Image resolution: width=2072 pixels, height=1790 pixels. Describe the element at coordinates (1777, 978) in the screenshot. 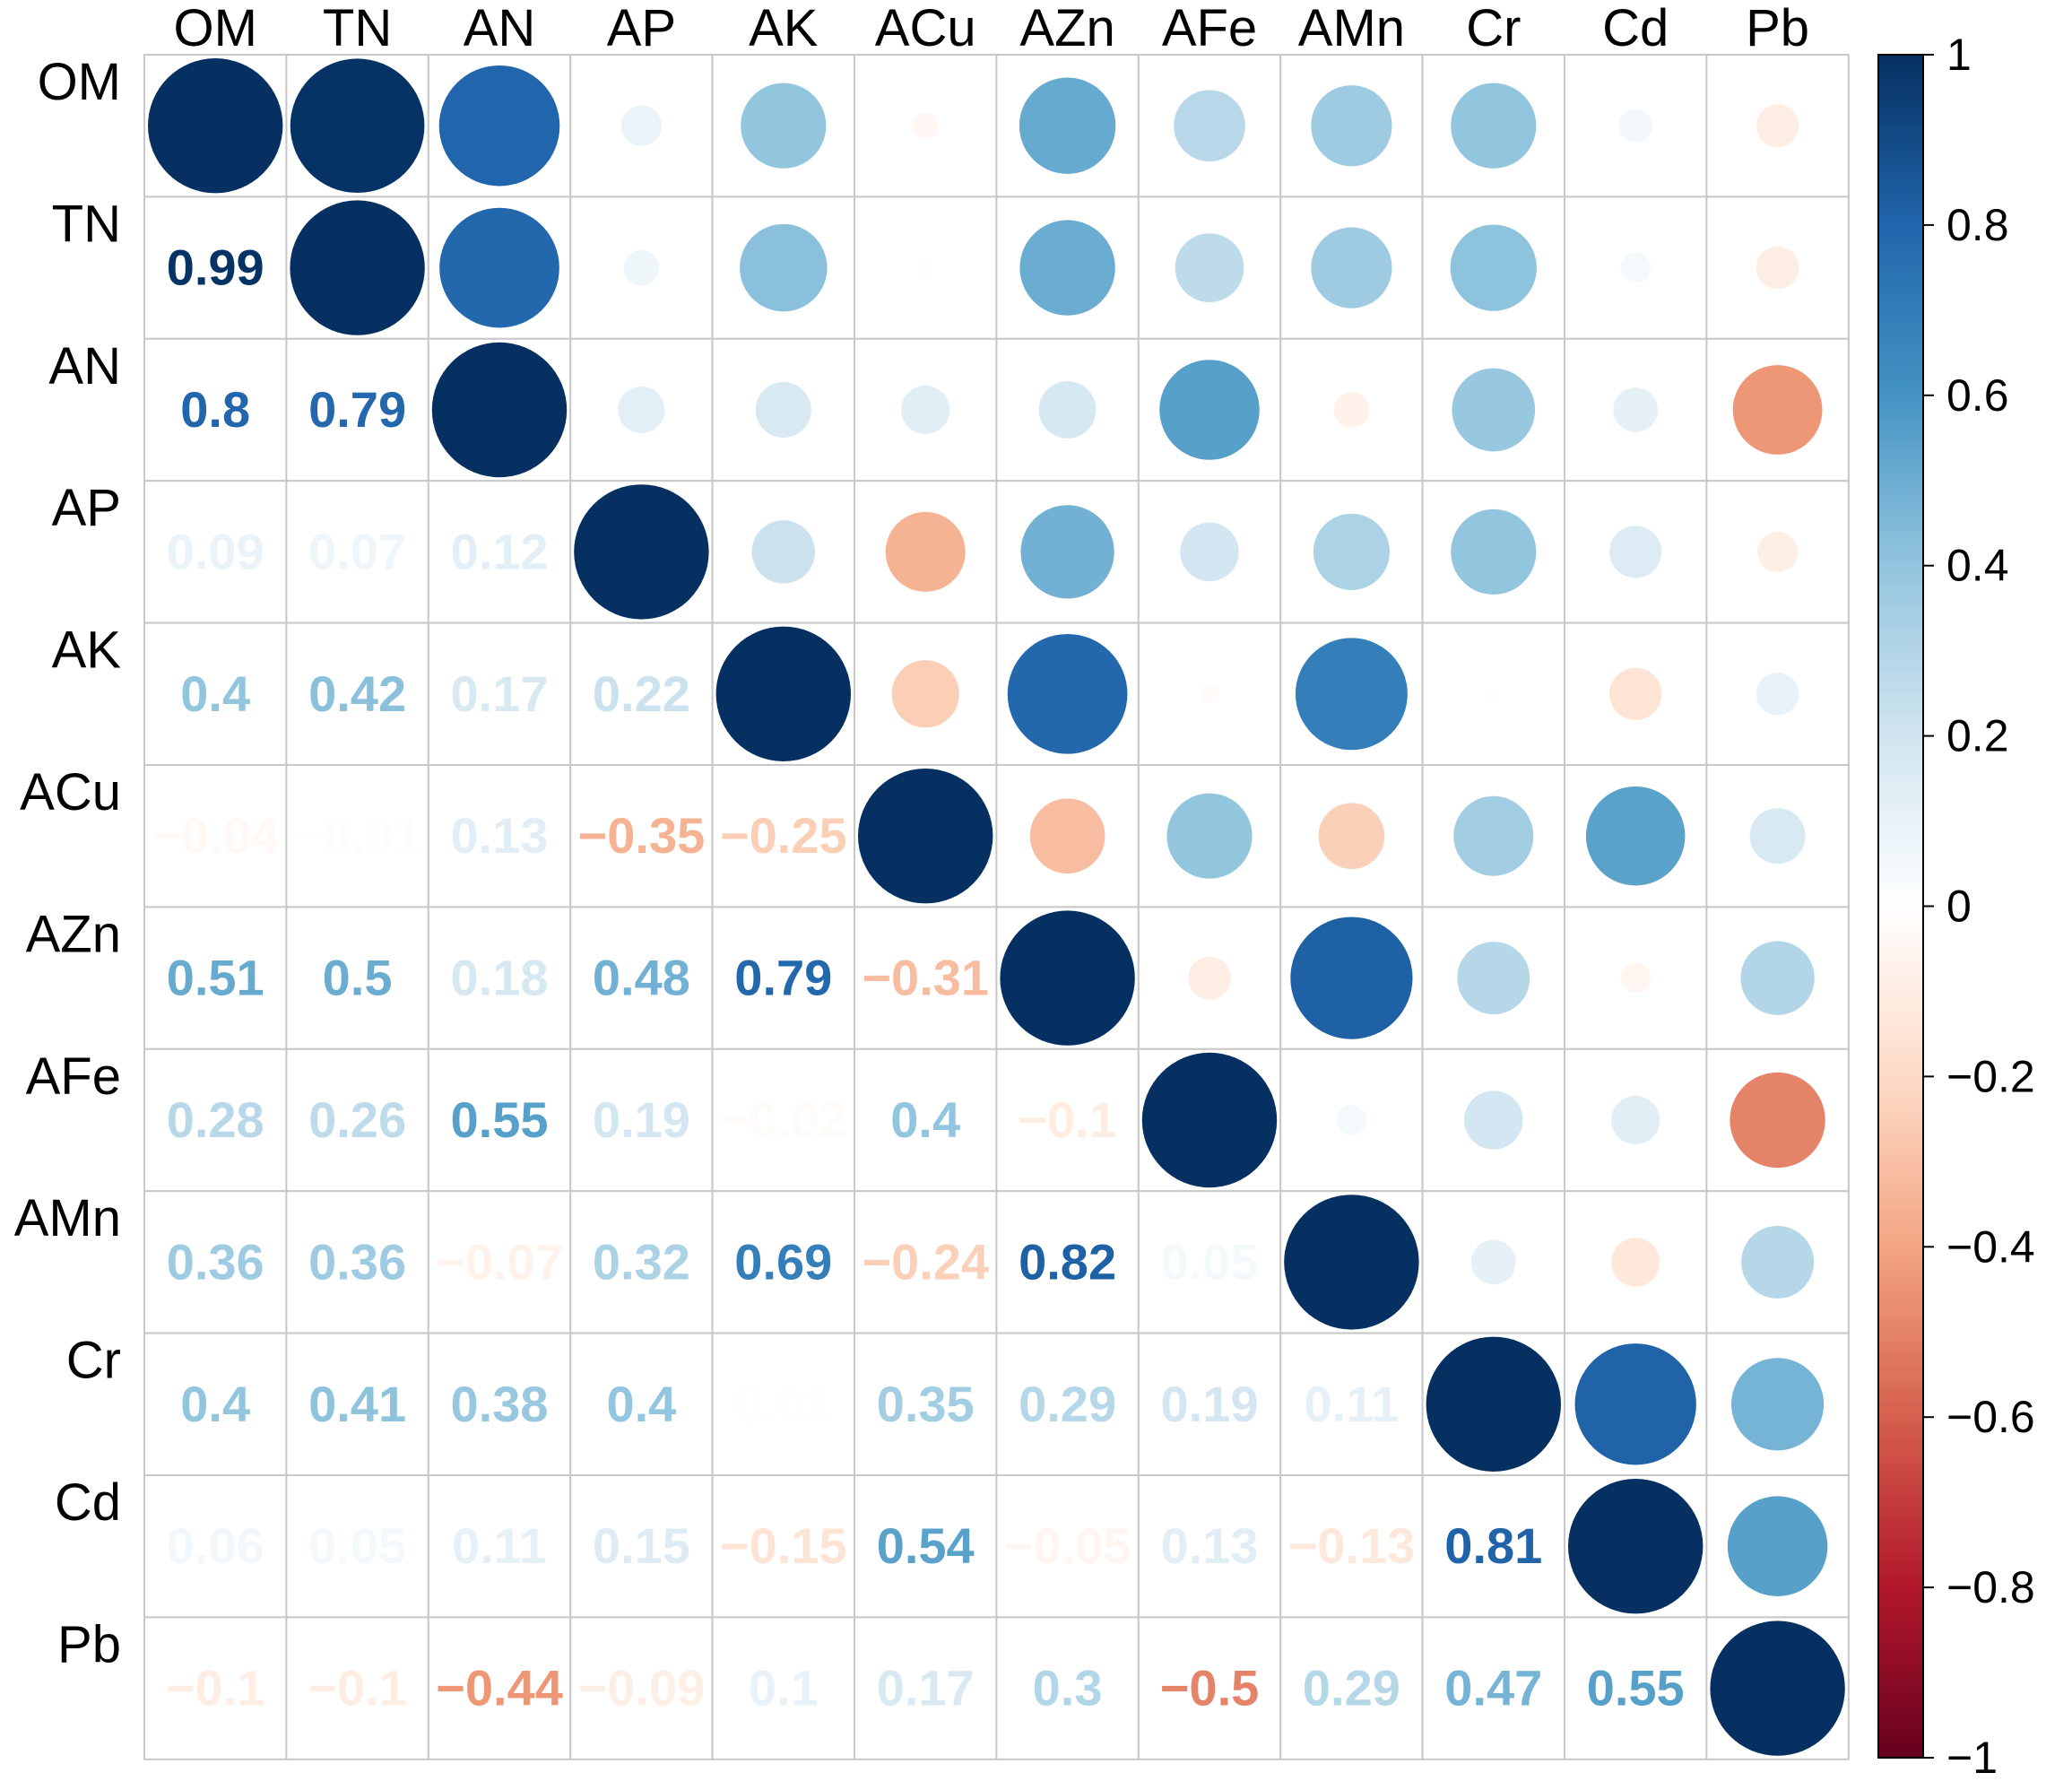

I see `corr-circle-AZn-Pb` at that location.